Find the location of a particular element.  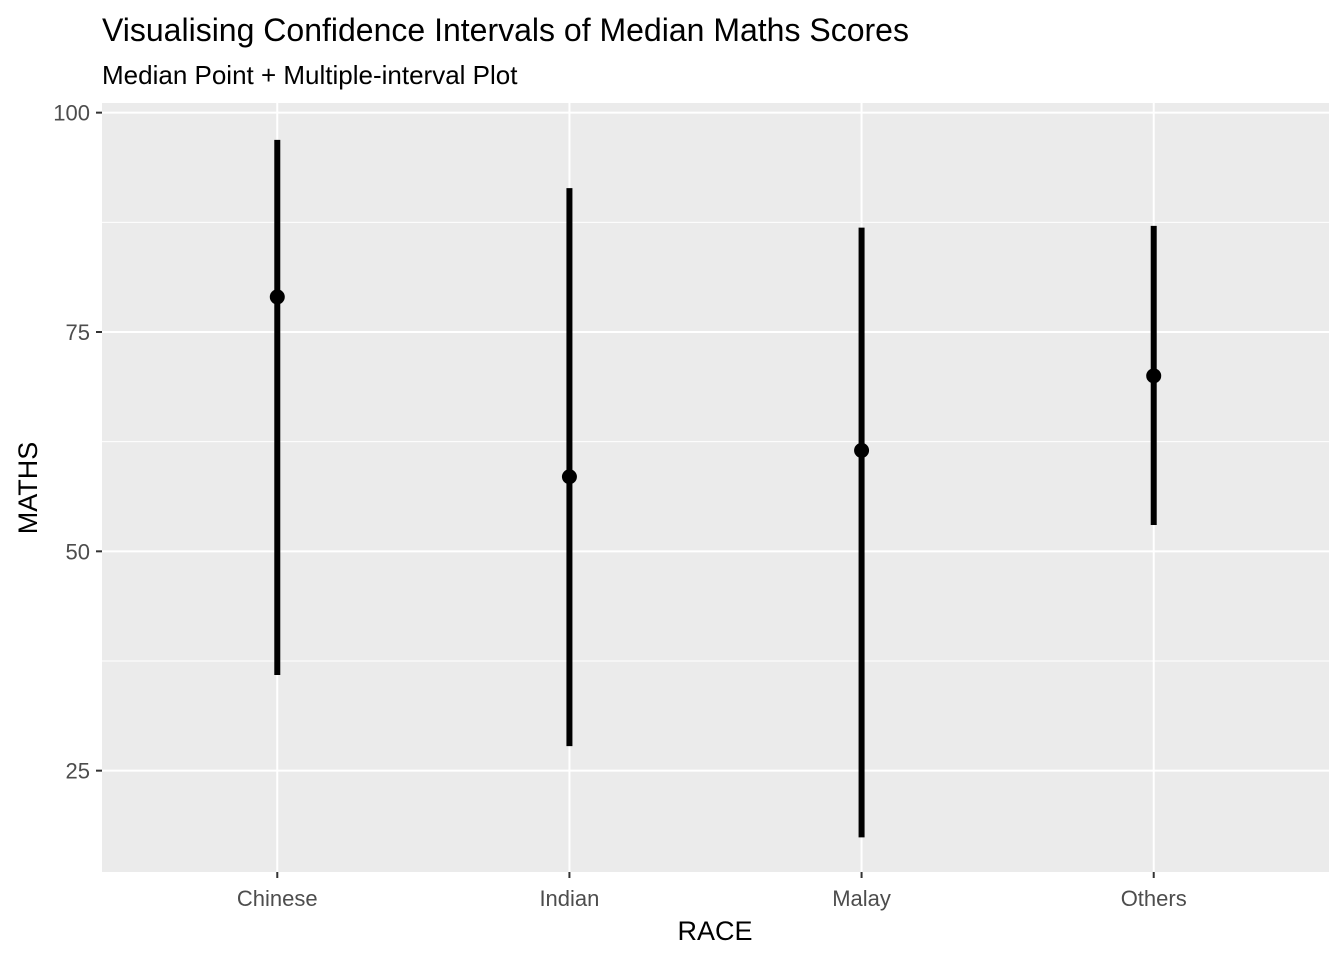

x-axis-label: RACE is located at coordinates (714, 931).